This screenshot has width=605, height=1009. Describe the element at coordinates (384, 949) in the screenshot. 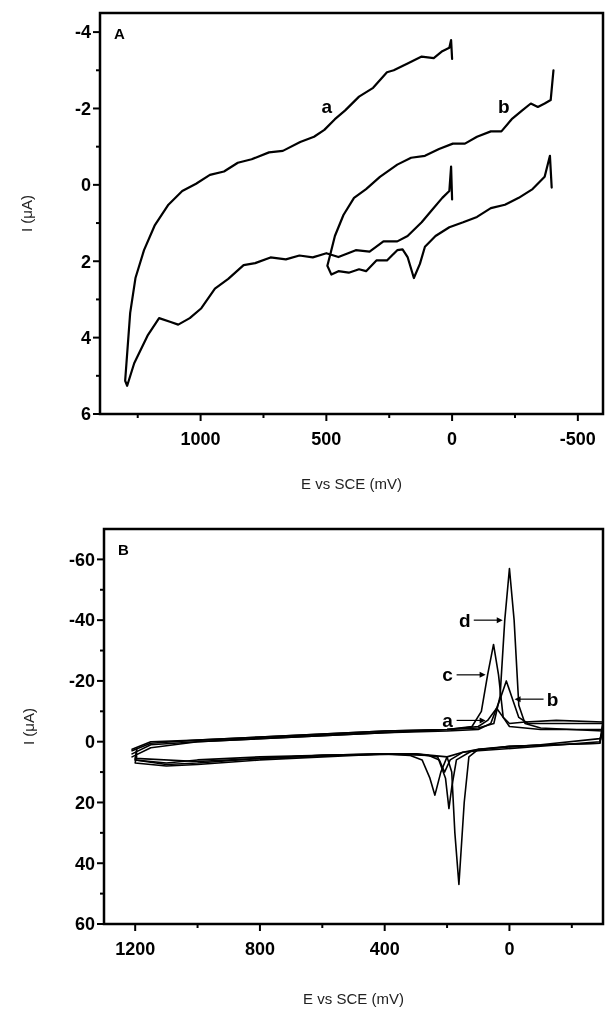

I see `x-tick-label: 400` at that location.